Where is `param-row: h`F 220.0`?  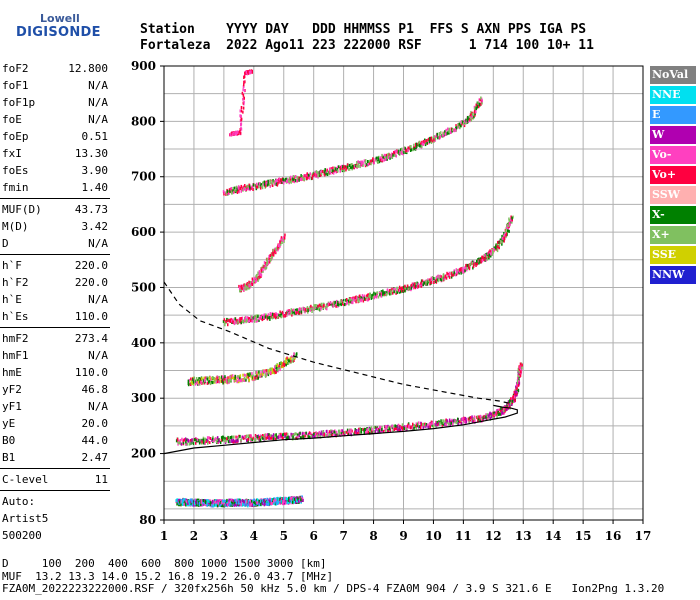
param-row: h`F 220.0 is located at coordinates (56, 265).